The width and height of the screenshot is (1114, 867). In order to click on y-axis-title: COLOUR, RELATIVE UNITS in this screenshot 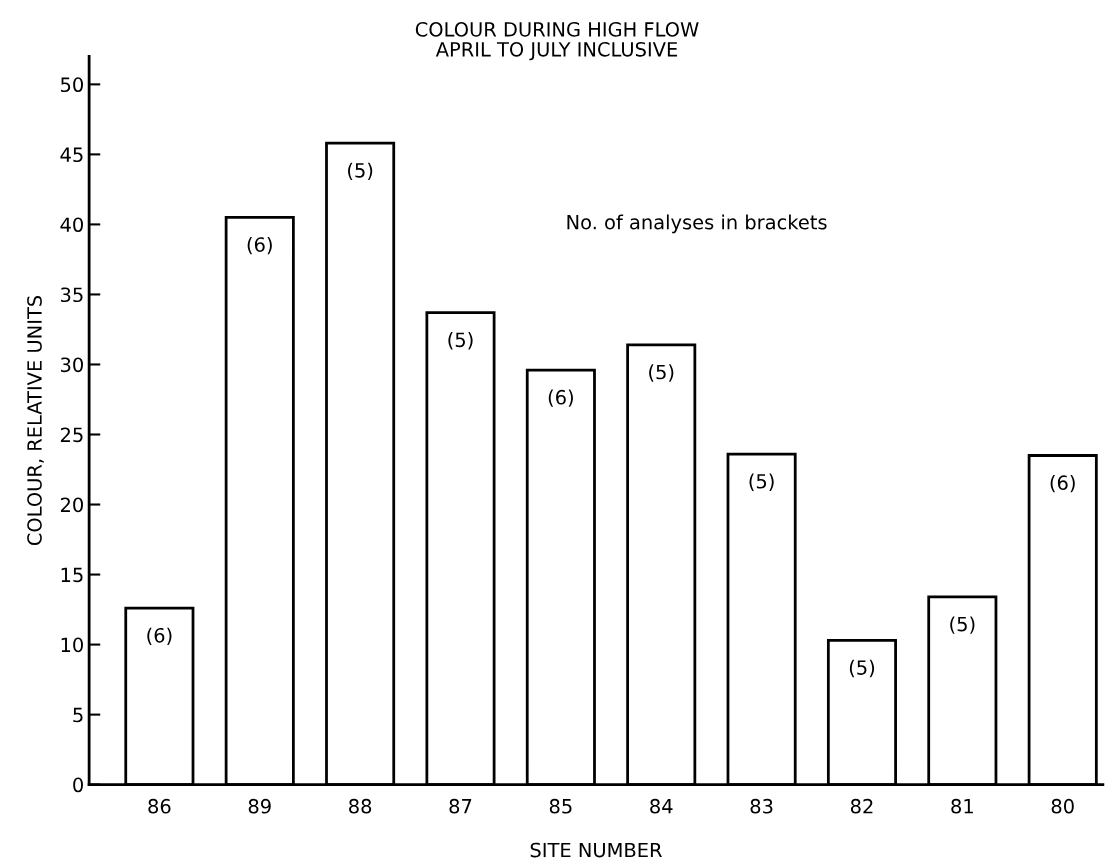, I will do `click(35, 420)`.